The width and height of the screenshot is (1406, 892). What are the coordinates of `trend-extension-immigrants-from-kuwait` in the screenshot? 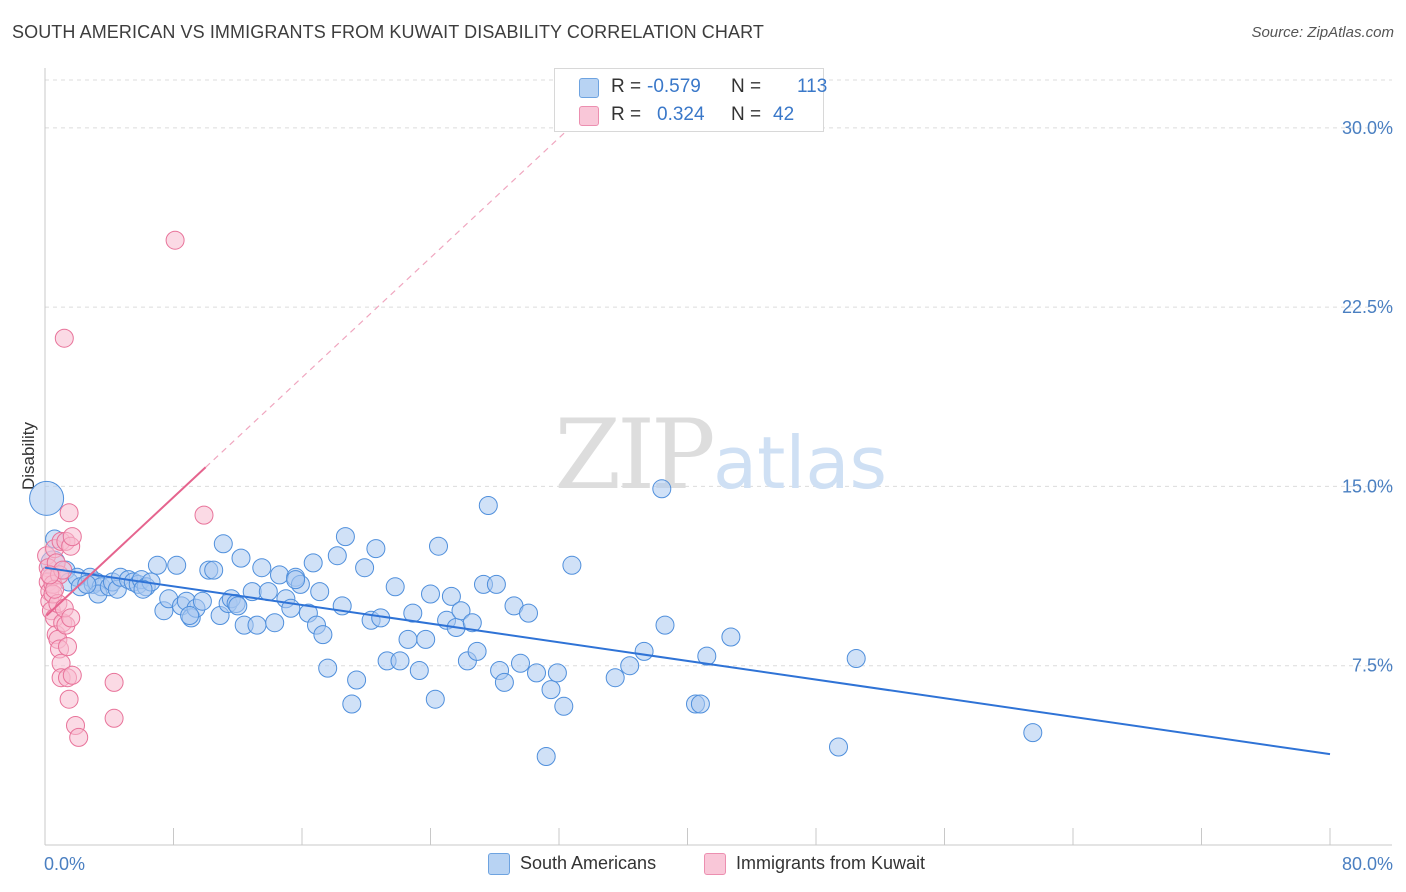 It's located at (407, 279).